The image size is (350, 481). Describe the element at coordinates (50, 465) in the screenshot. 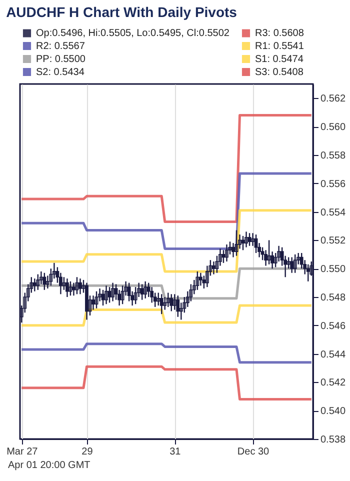

I see `text: Apr 01 20:00 GMT` at that location.